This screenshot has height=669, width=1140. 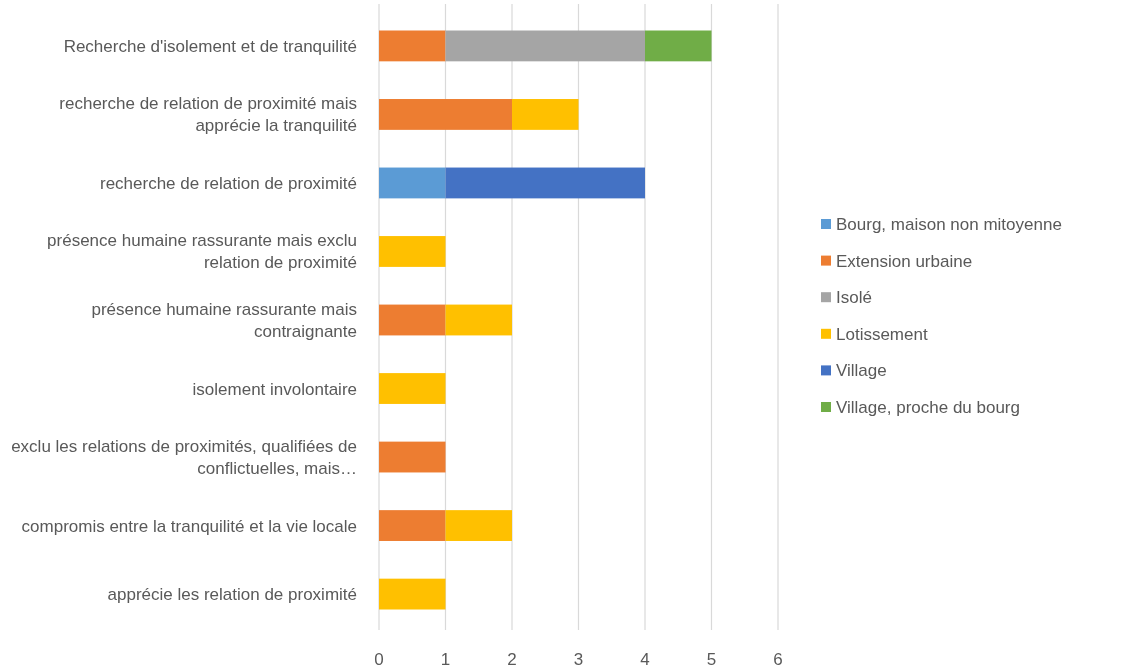 What do you see at coordinates (274, 389) in the screenshot?
I see `y-tick-label: isolement involontaire` at bounding box center [274, 389].